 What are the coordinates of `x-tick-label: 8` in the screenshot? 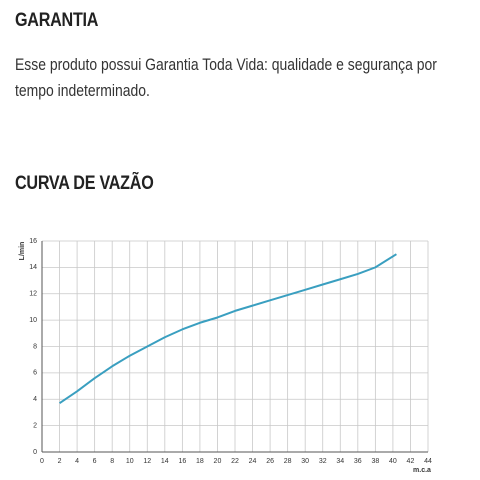 It's located at (112, 461).